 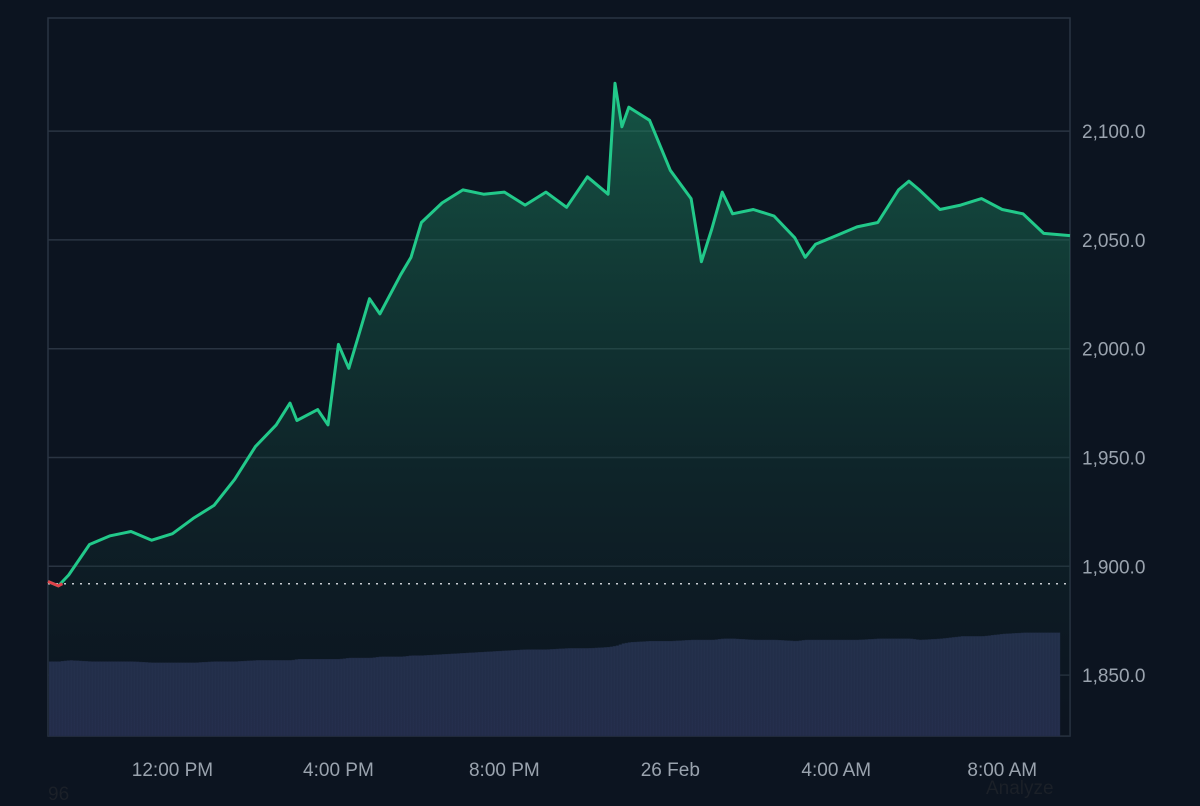 What do you see at coordinates (1113, 459) in the screenshot?
I see `y-tick-label: 1,950.0` at bounding box center [1113, 459].